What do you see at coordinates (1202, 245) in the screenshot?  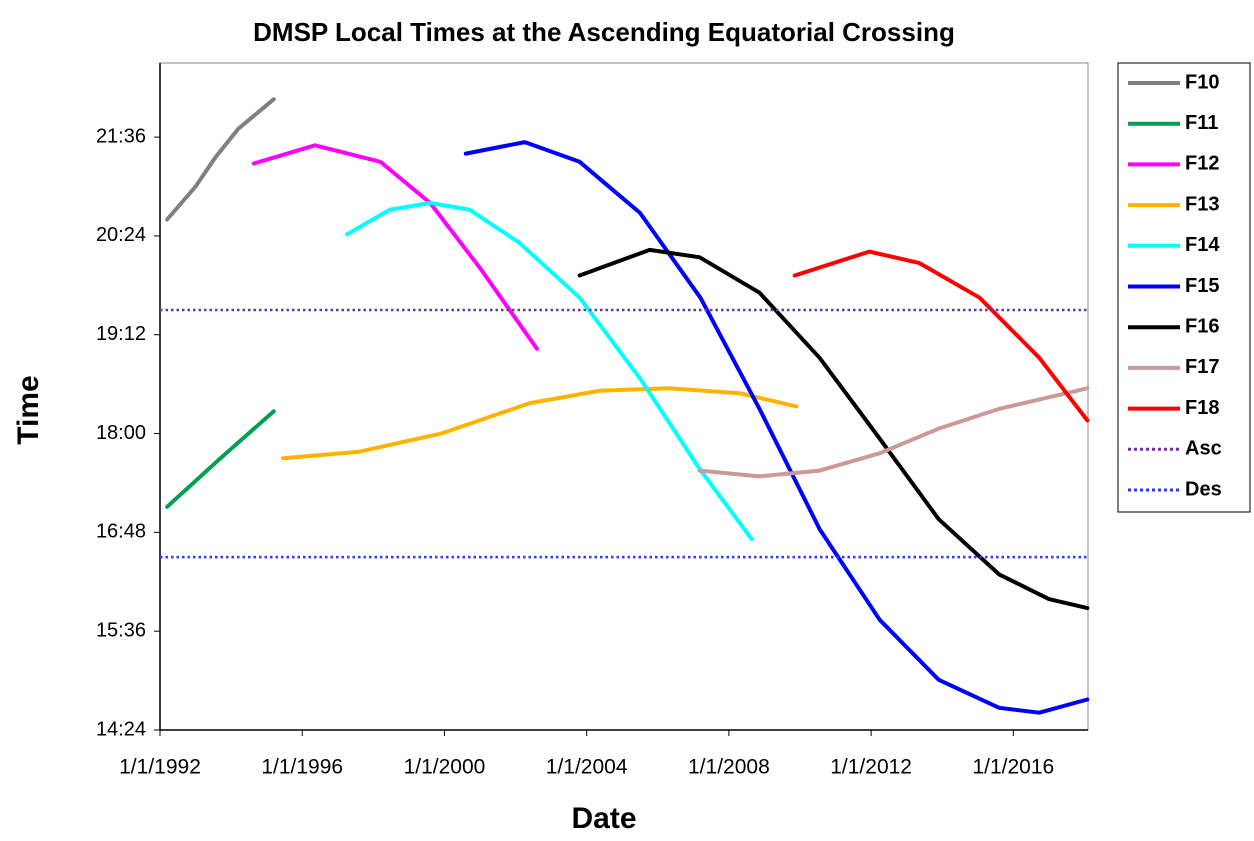 I see `legend-label: F14` at bounding box center [1202, 245].